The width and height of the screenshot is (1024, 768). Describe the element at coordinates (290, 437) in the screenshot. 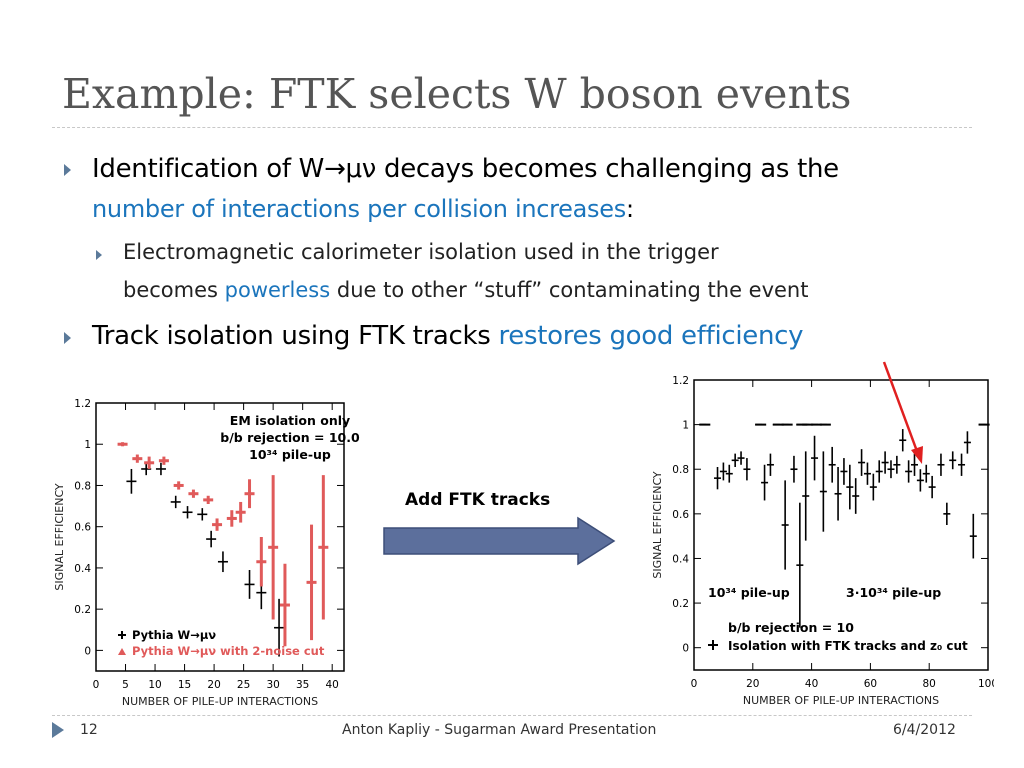

I see `annotation: b/b rejection = 10.0` at that location.